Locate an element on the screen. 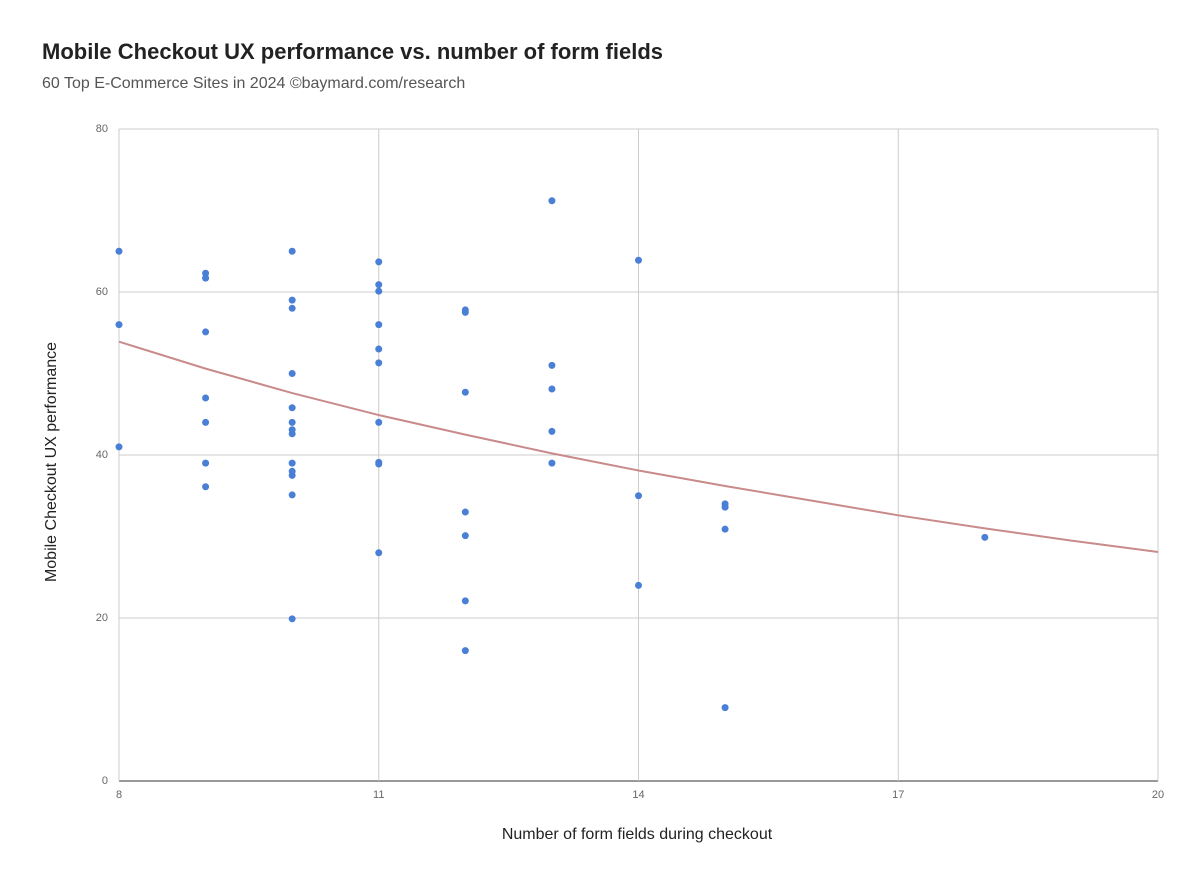 The width and height of the screenshot is (1200, 889). y-tick-label: 80 is located at coordinates (102, 129).